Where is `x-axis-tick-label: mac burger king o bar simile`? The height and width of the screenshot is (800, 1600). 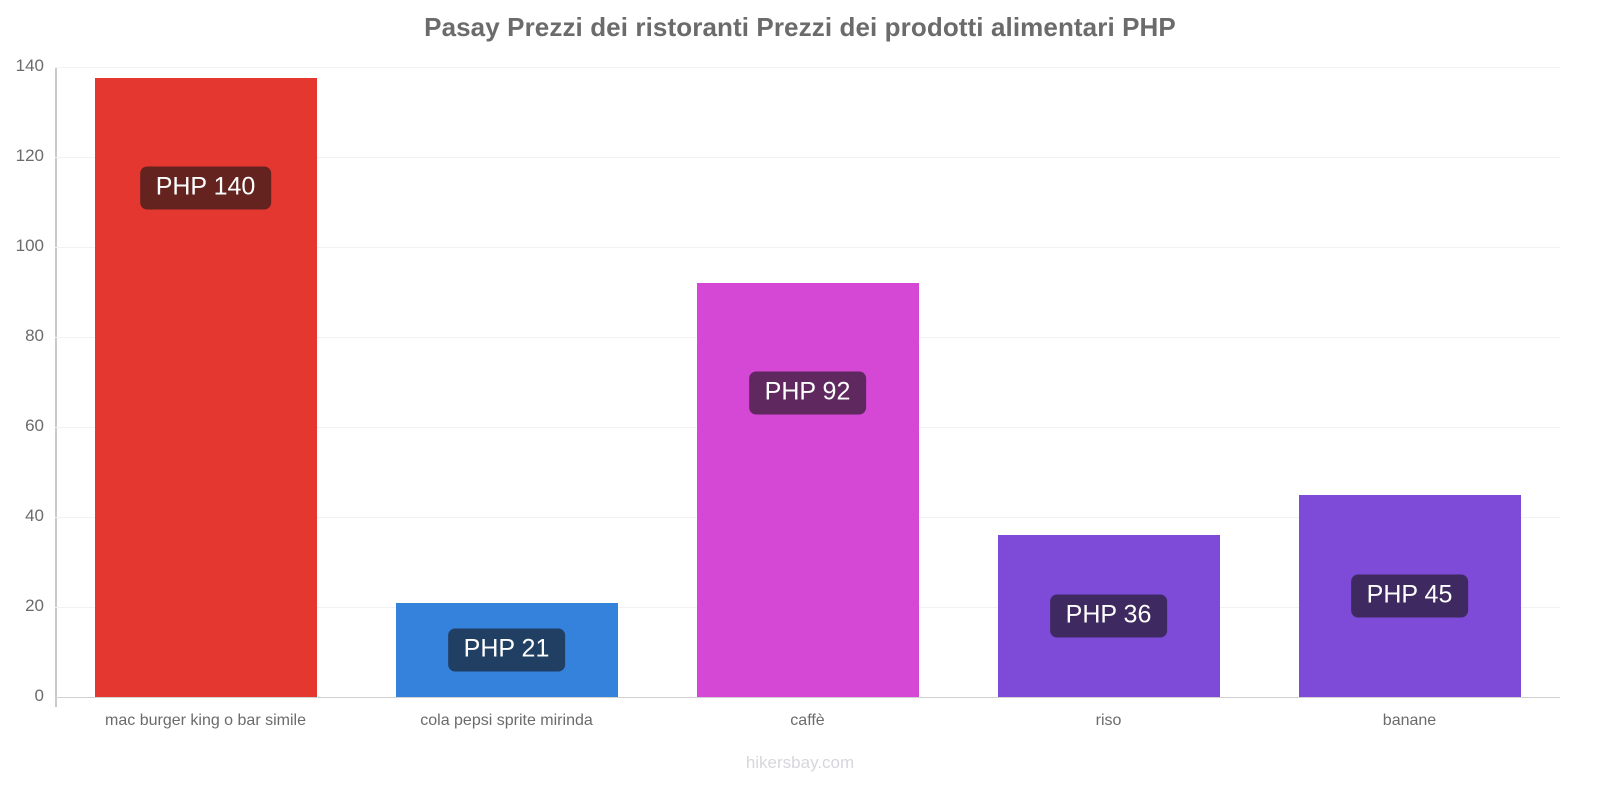 x-axis-tick-label: mac burger king o bar simile is located at coordinates (205, 720).